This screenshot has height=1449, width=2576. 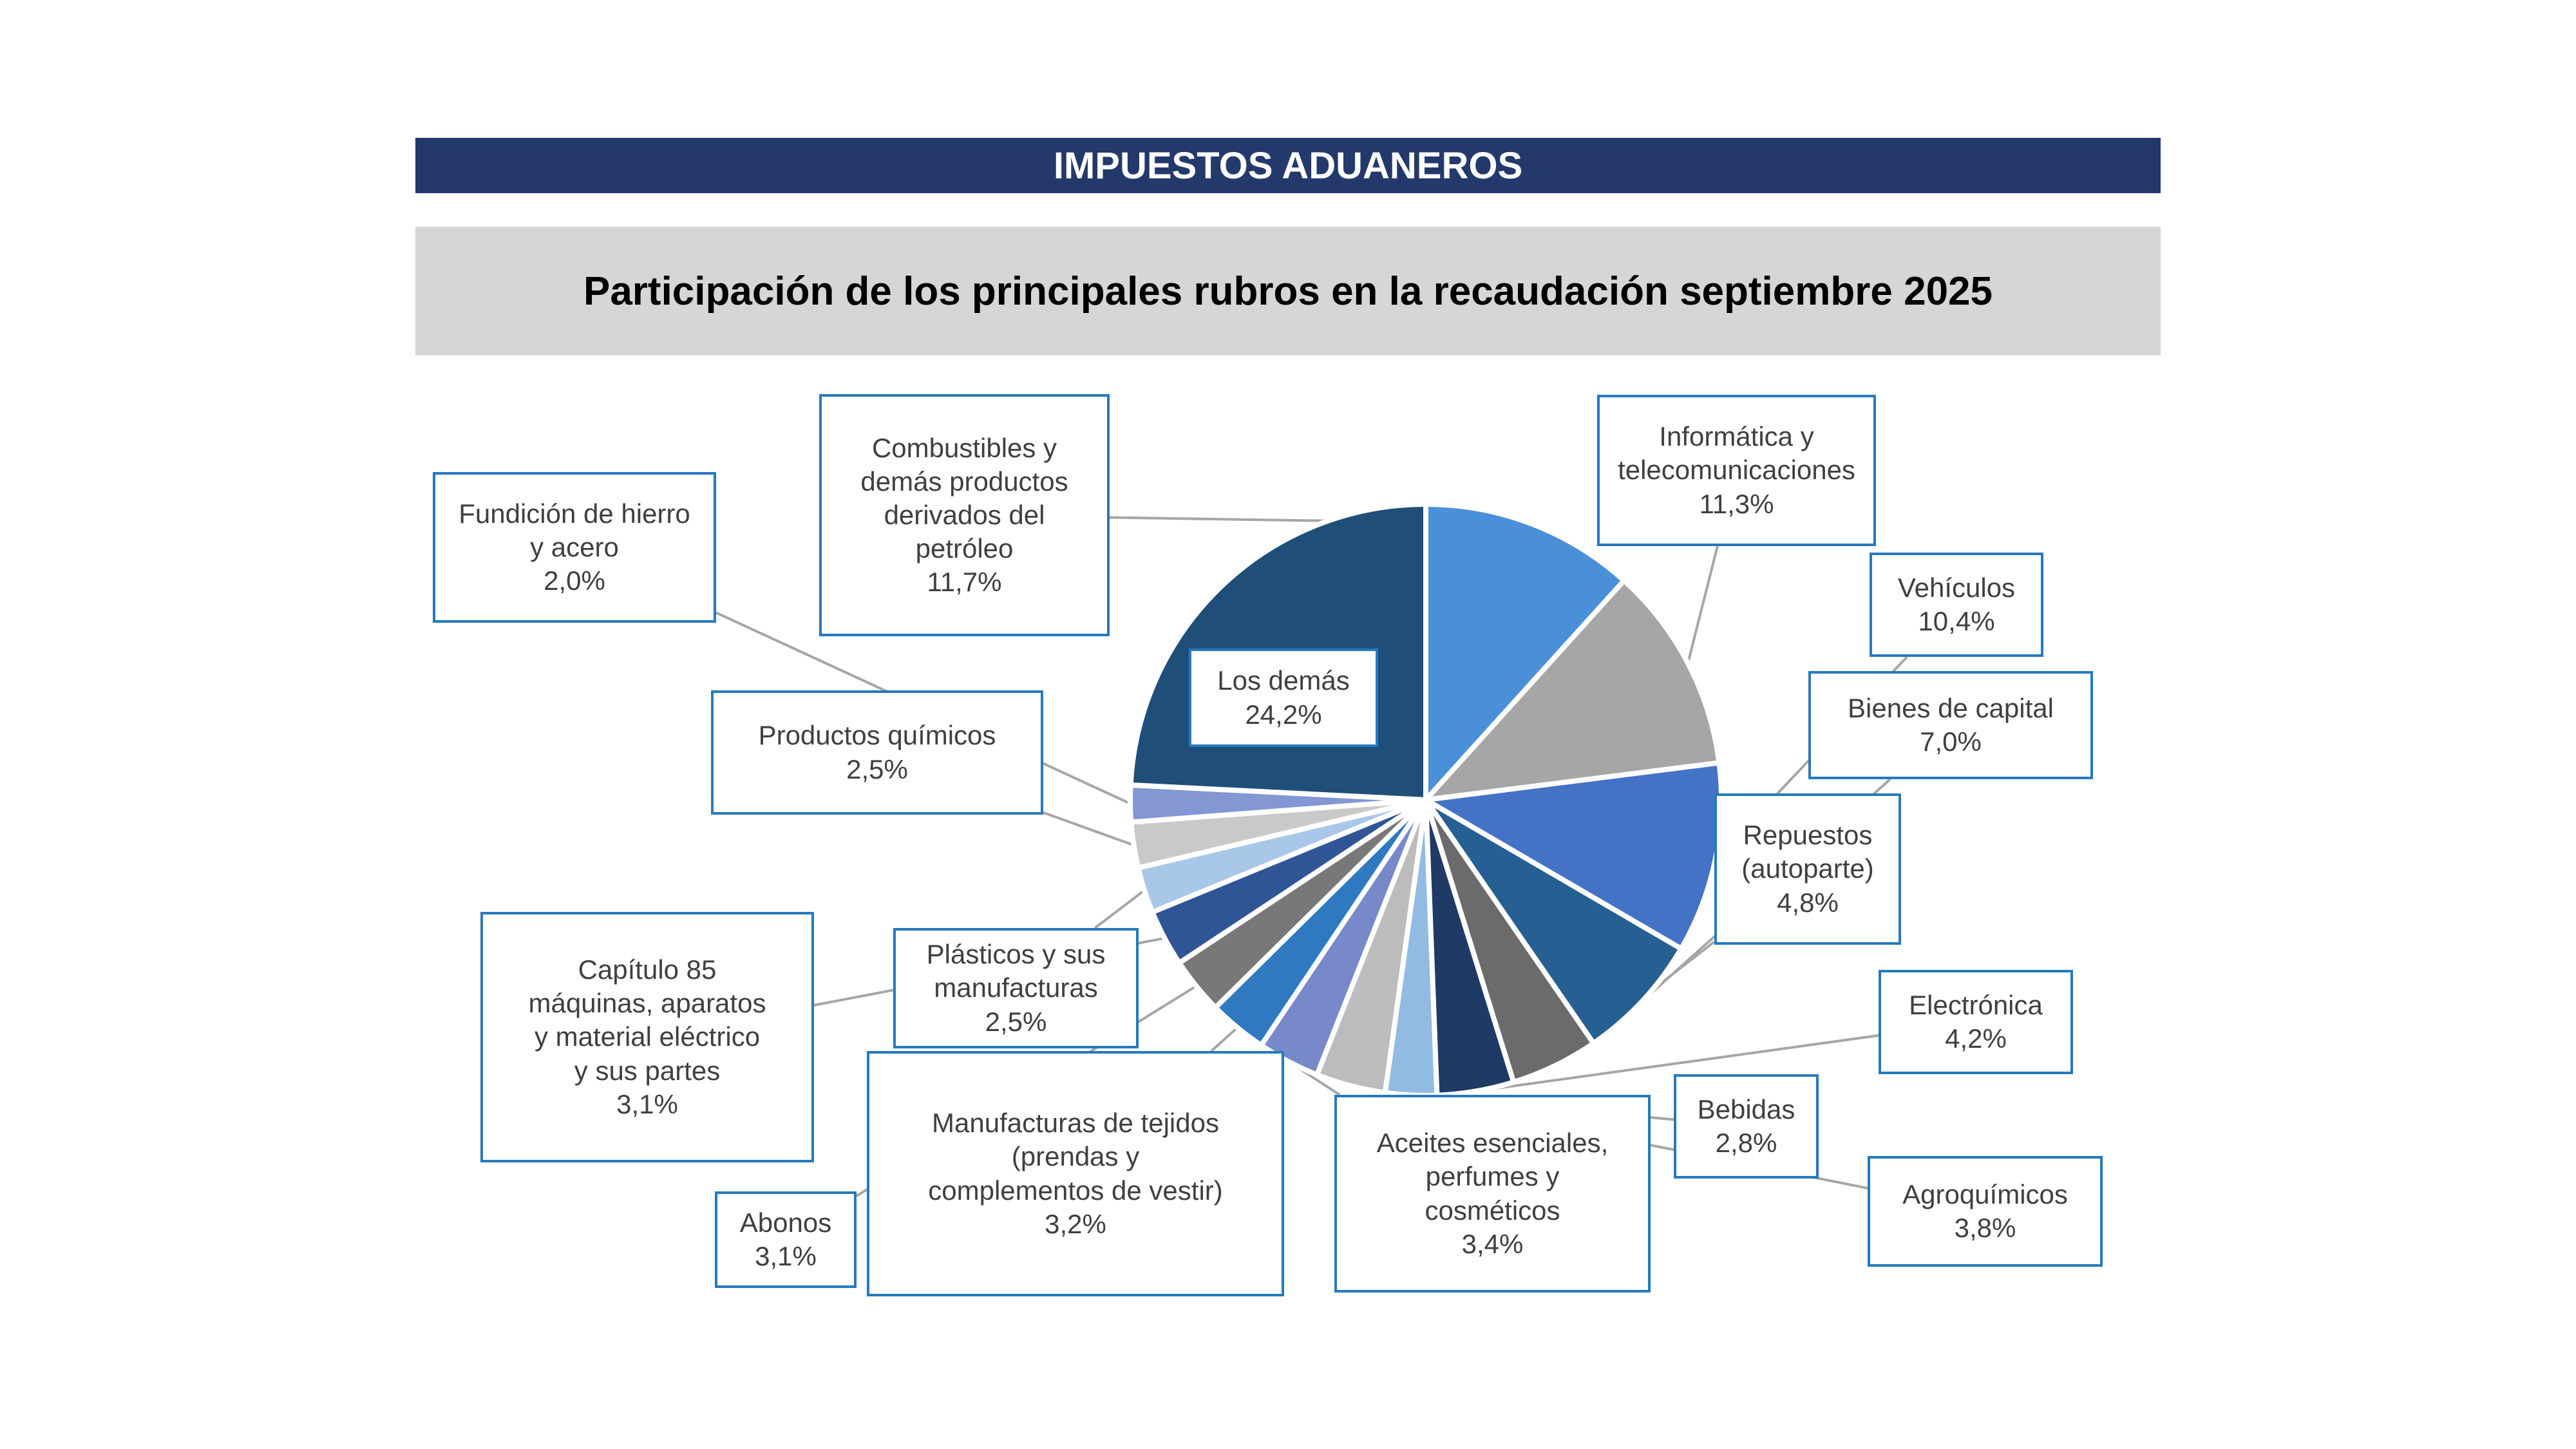 What do you see at coordinates (1746, 1109) in the screenshot?
I see `label-text: Bebidas` at bounding box center [1746, 1109].